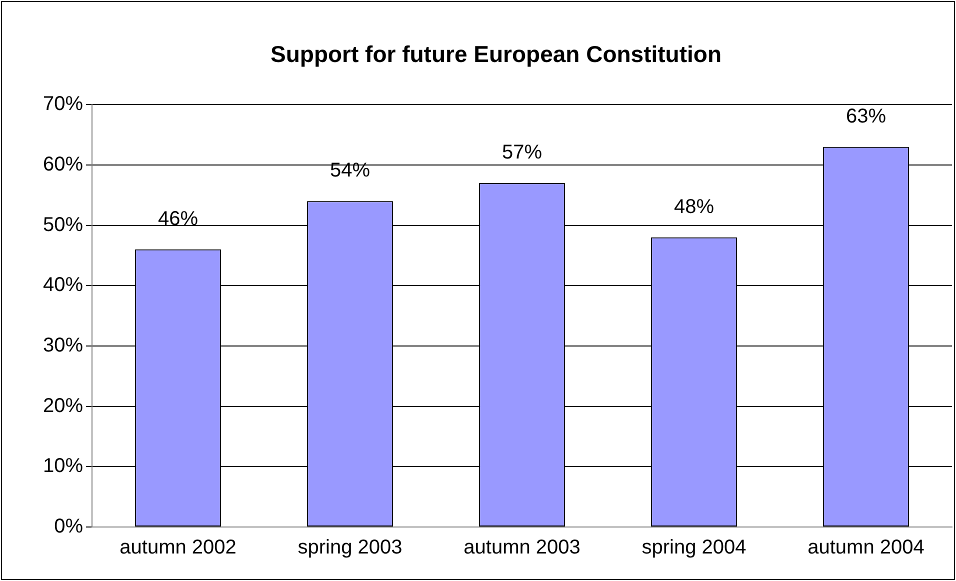 The height and width of the screenshot is (581, 956). I want to click on y-tick-label: 30%, so click(63, 345).